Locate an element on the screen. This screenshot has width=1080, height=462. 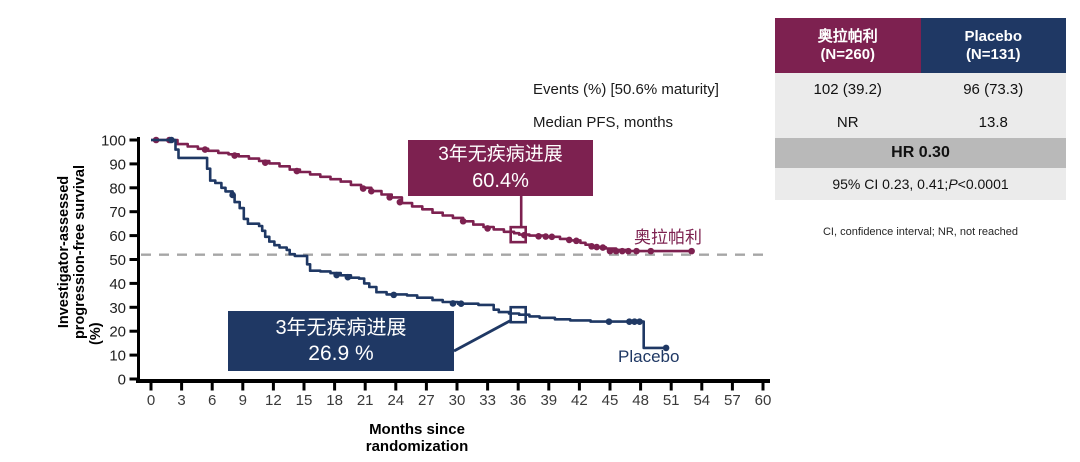
tick-label: 100 is located at coordinates (113, 141).